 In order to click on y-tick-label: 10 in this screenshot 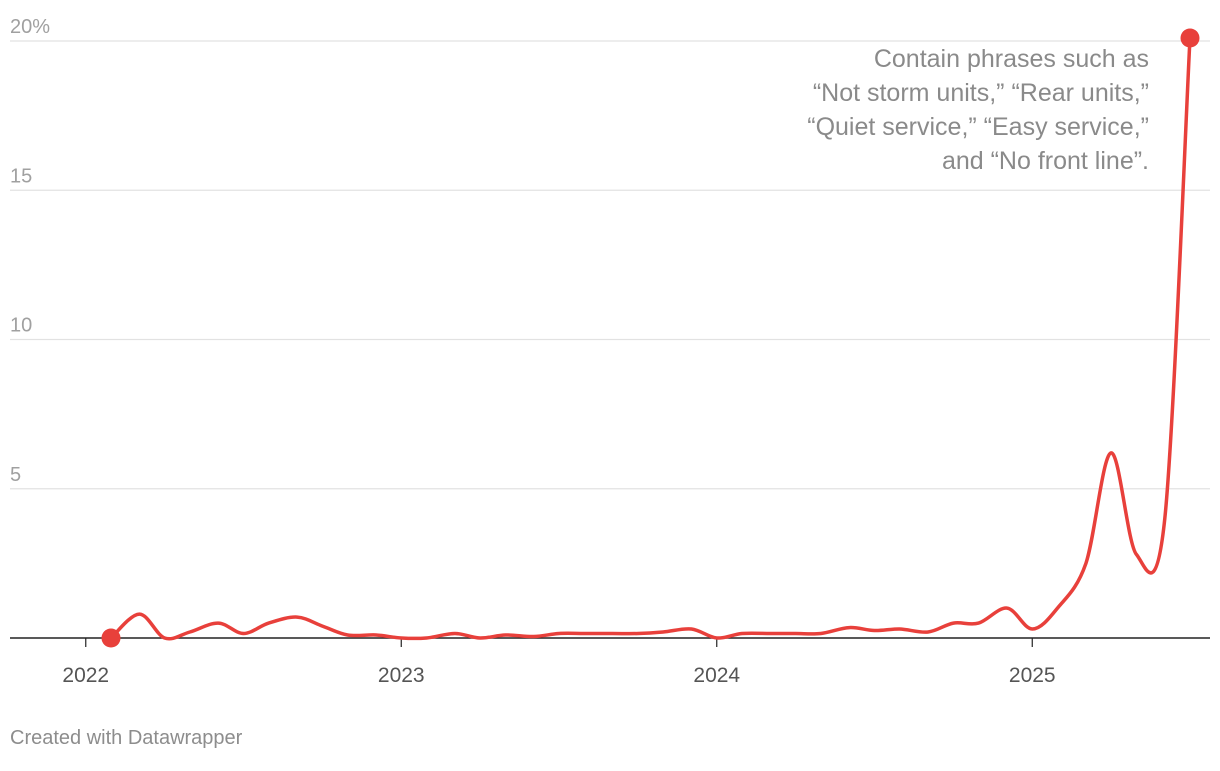, I will do `click(21, 326)`.